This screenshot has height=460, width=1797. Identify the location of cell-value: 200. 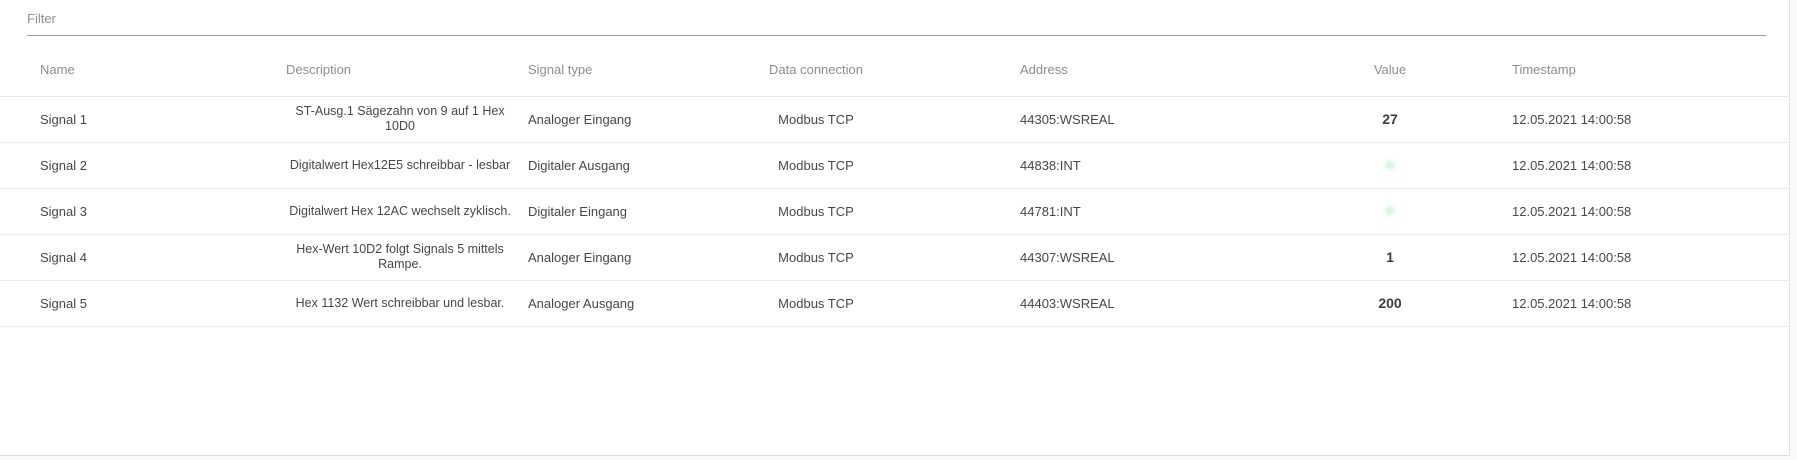
(1390, 303).